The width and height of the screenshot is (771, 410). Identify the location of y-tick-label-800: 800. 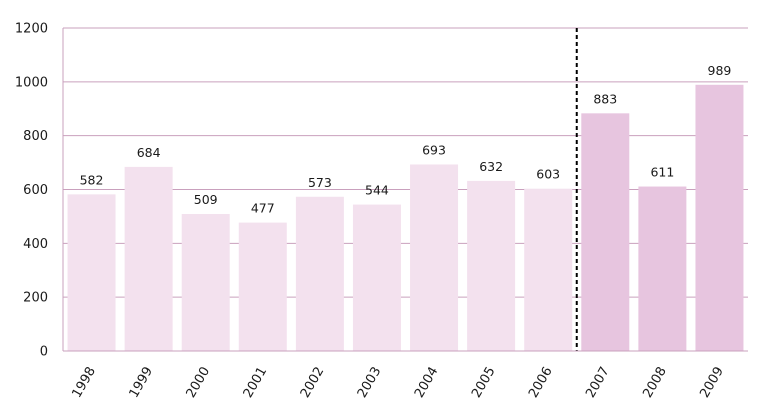
(35, 136).